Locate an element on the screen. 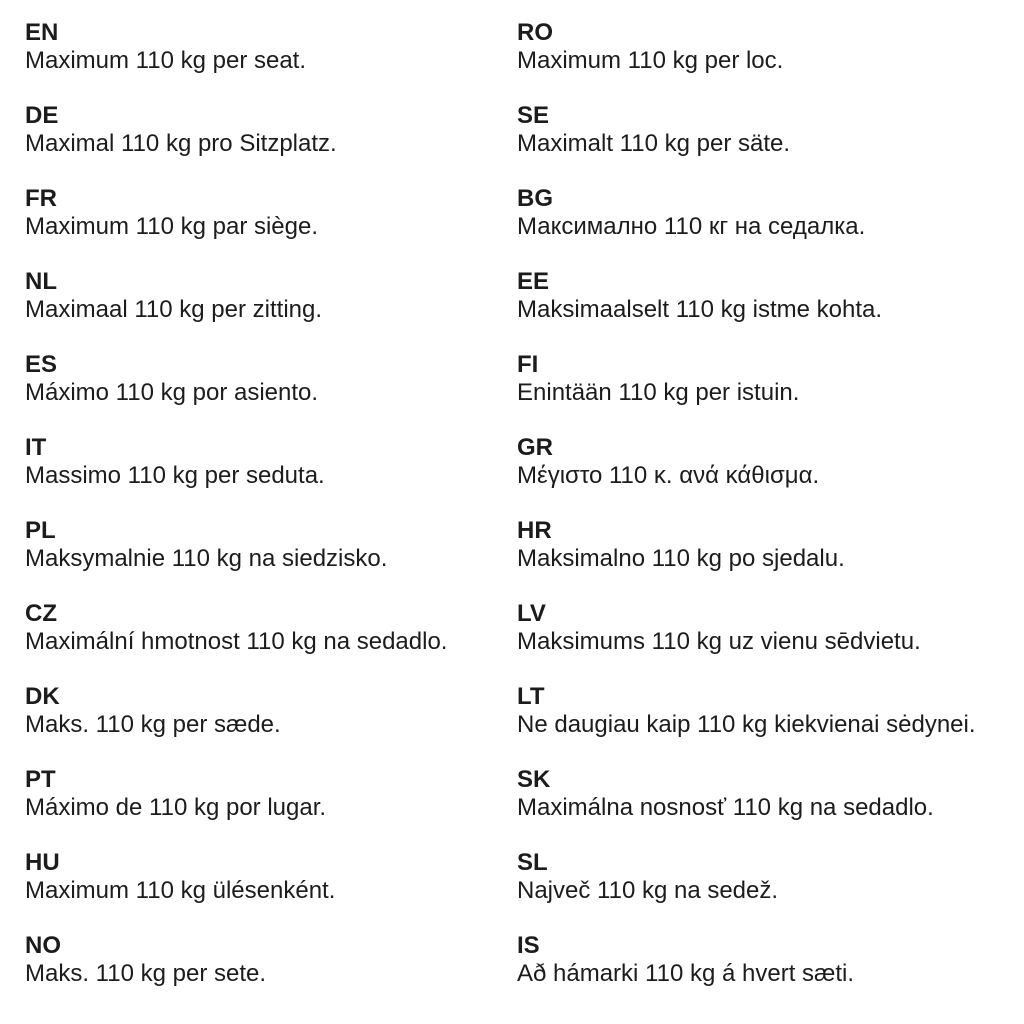 This screenshot has height=1024, width=1024. language-entry: EE Maksimaalselt 110 kg istme kohta. is located at coordinates (767, 296).